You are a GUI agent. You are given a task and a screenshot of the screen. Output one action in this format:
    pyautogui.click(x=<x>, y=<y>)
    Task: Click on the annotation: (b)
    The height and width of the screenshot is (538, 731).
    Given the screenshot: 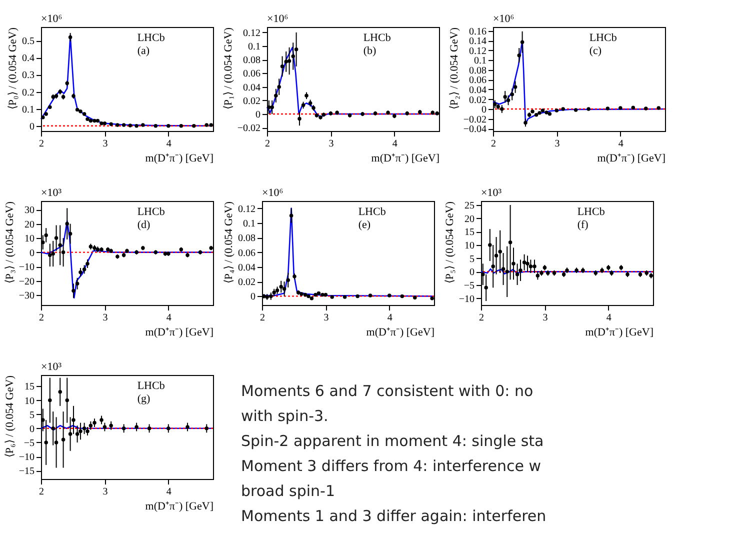 What is the action you would take?
    pyautogui.click(x=369, y=51)
    